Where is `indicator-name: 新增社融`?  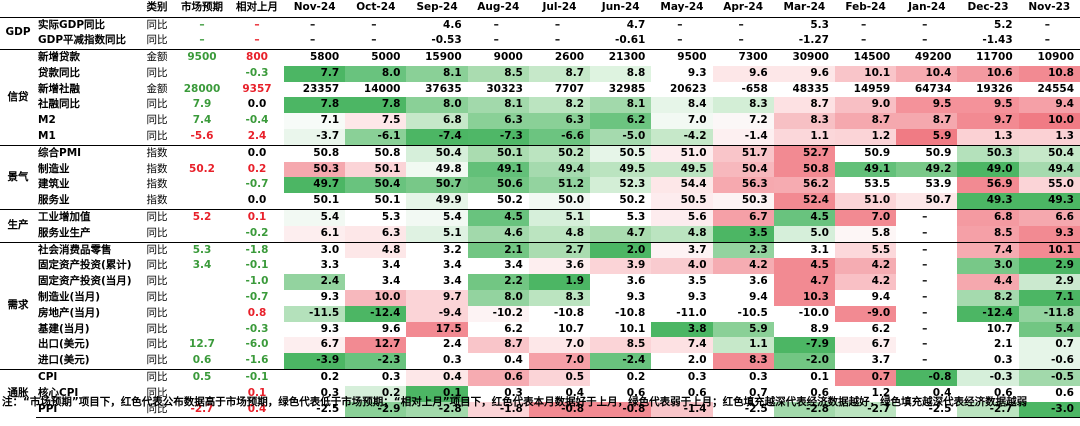 indicator-name: 新增社融 is located at coordinates (59, 88).